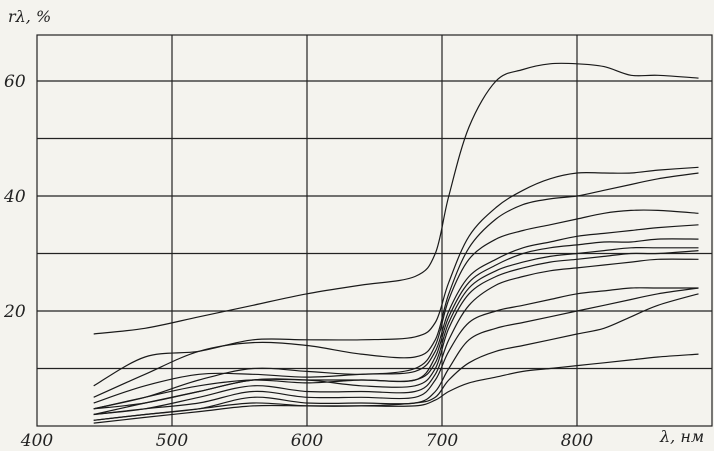 This screenshot has width=714, height=451. Describe the element at coordinates (29, 16) in the screenshot. I see `y-axis-label: rλ, %` at that location.